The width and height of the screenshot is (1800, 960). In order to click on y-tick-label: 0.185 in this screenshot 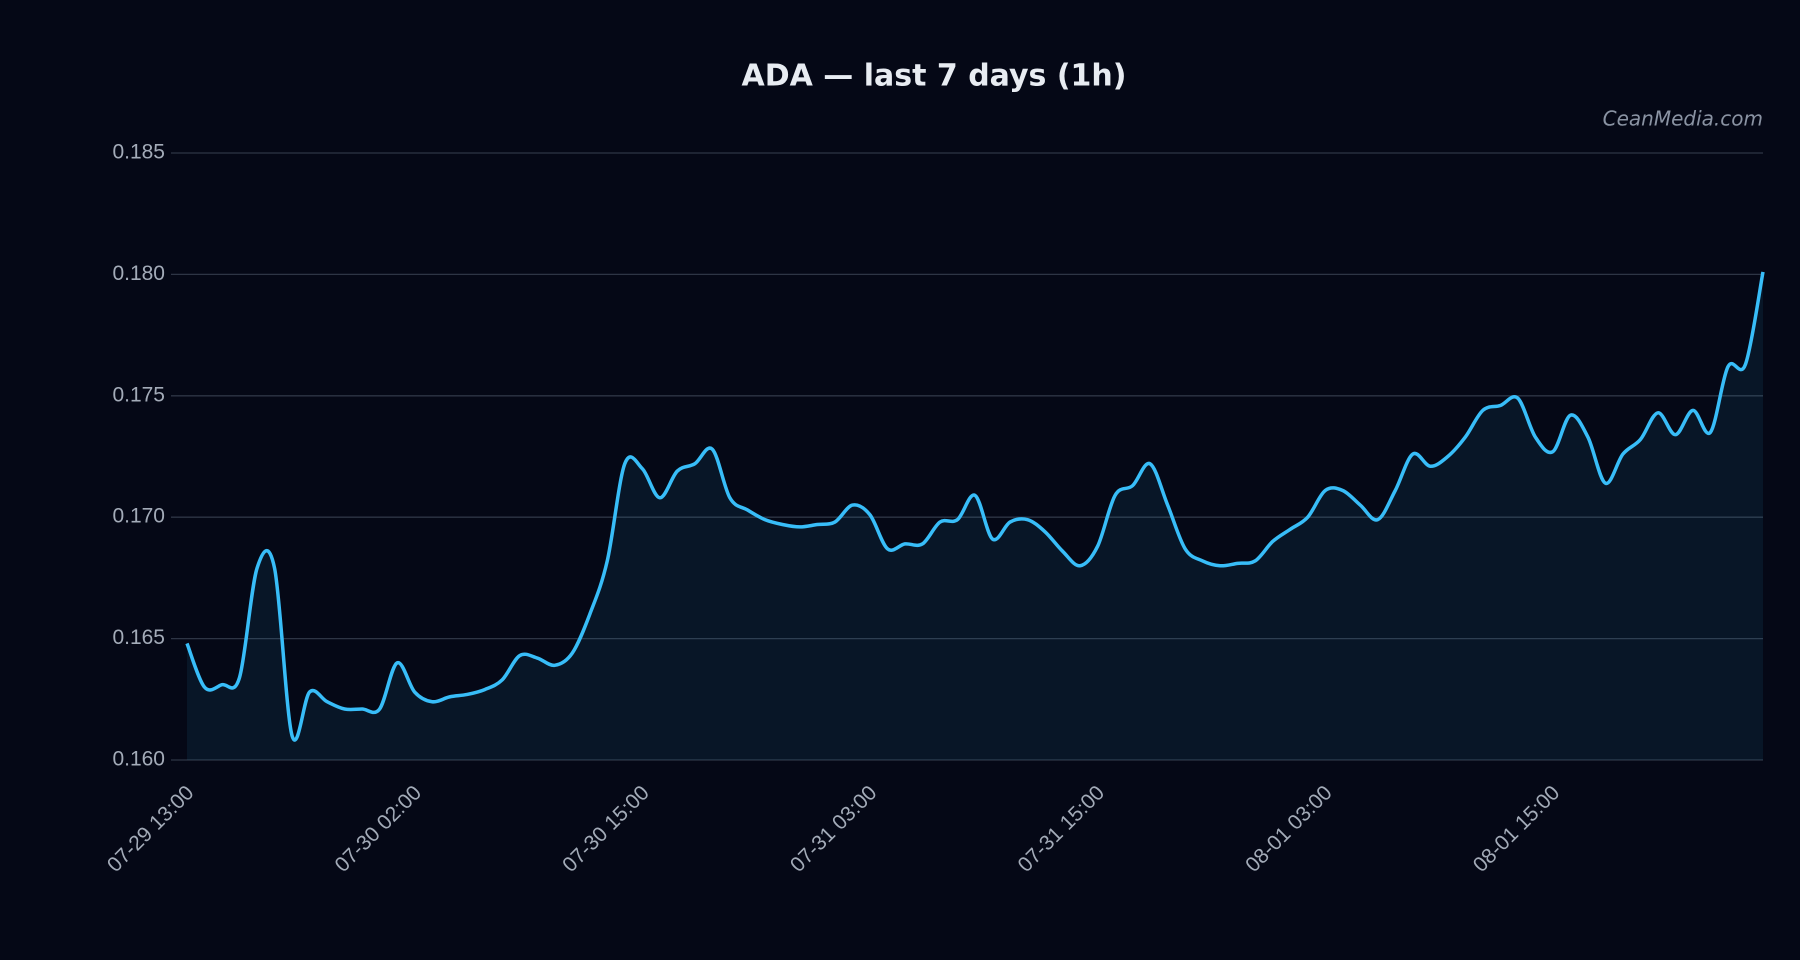, I will do `click(138, 152)`.